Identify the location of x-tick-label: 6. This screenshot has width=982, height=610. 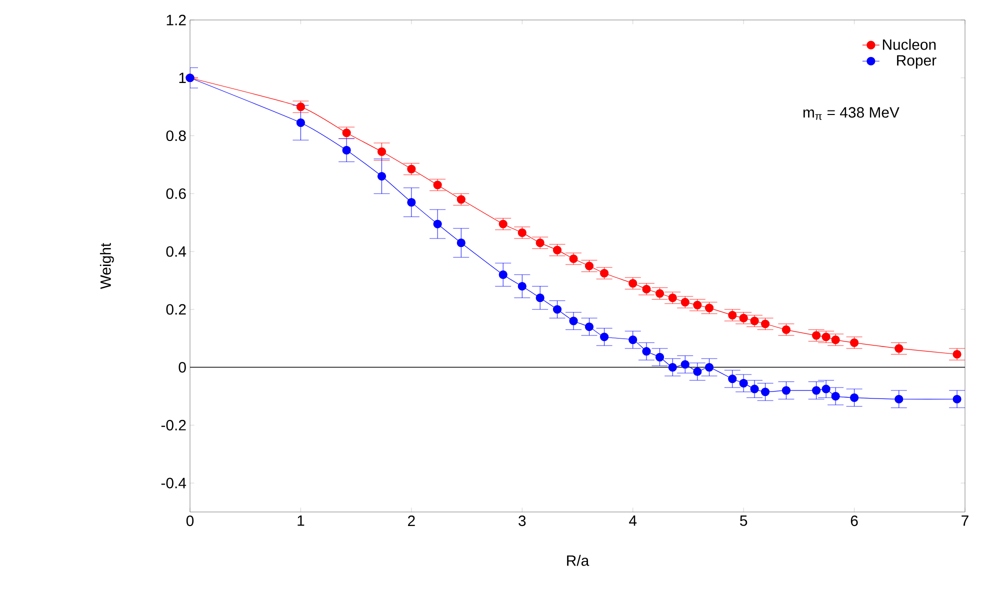
(854, 521).